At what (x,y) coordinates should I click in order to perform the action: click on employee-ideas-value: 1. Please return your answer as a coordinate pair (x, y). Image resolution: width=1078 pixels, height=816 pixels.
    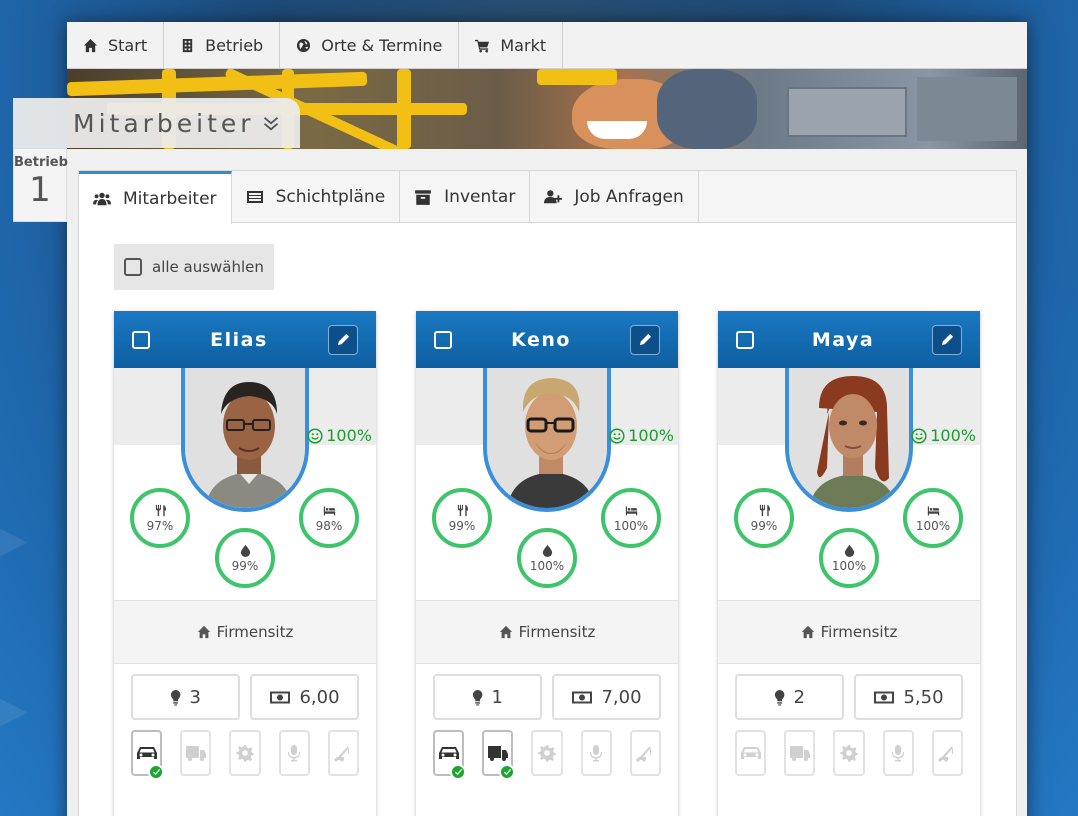
    Looking at the image, I should click on (497, 697).